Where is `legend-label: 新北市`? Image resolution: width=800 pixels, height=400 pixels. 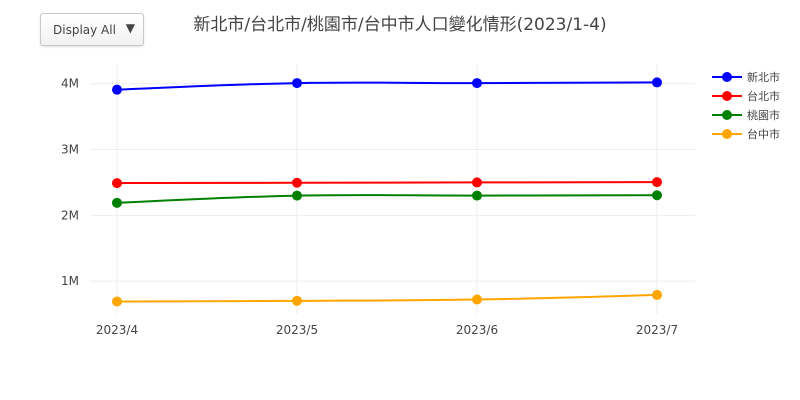 legend-label: 新北市 is located at coordinates (763, 77).